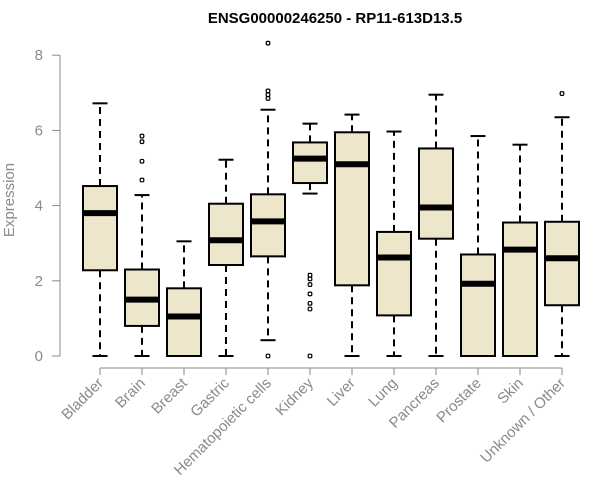  I want to click on y-tick-label: 0, so click(39, 356).